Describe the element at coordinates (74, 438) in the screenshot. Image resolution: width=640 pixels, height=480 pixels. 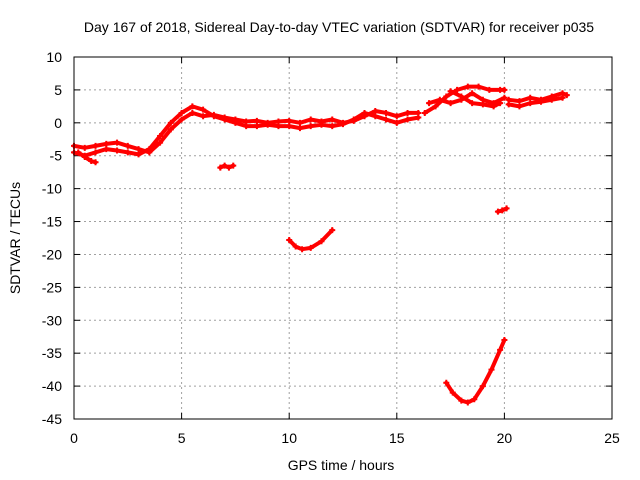
I see `x-tick-label: 0` at that location.